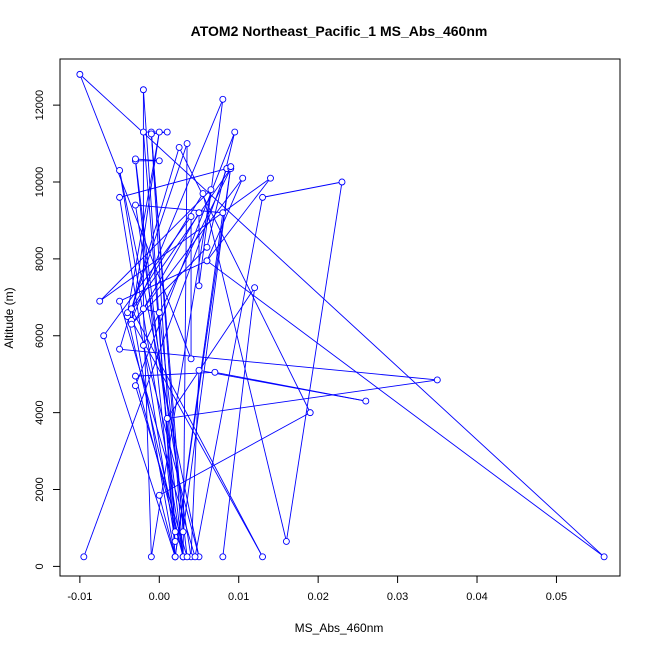 This screenshot has width=650, height=650. I want to click on y-tick-label: 0, so click(40, 566).